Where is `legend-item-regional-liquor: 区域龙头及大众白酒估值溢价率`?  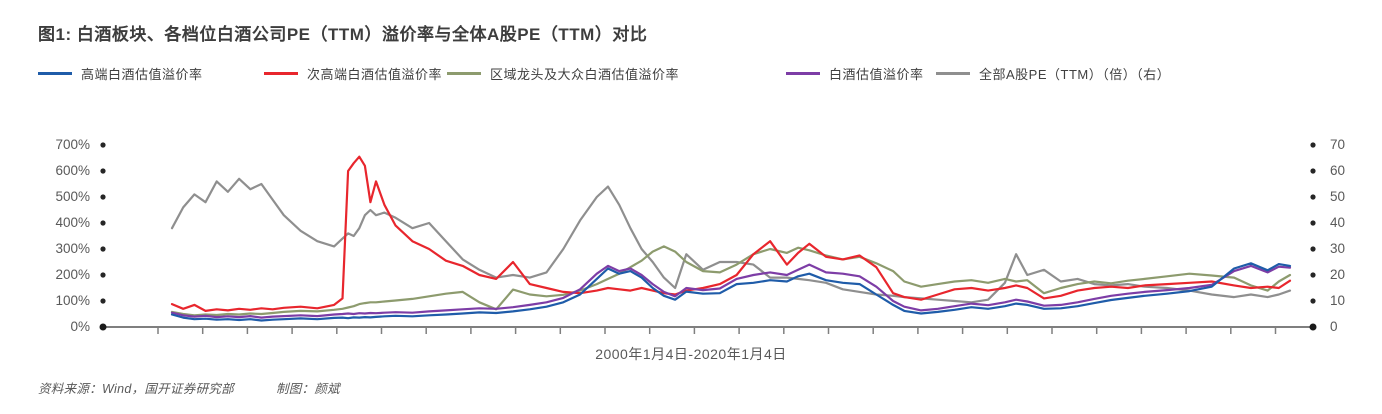
legend-item-regional-liquor: 区域龙头及大众白酒估值溢价率 is located at coordinates (563, 73).